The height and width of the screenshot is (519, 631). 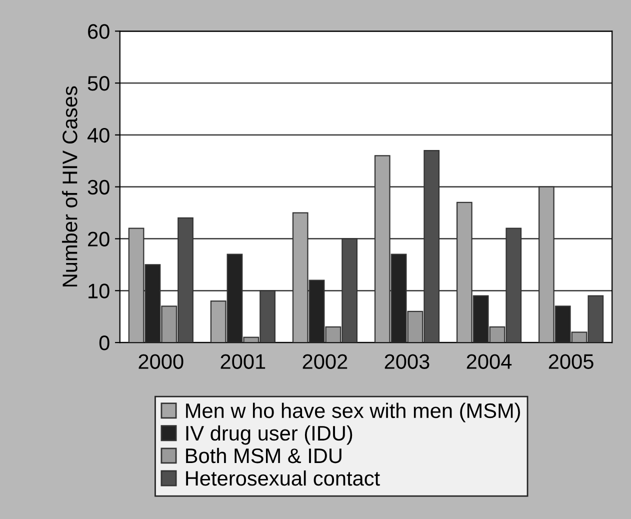 What do you see at coordinates (571, 361) in the screenshot?
I see `x-tick-label: 2005` at bounding box center [571, 361].